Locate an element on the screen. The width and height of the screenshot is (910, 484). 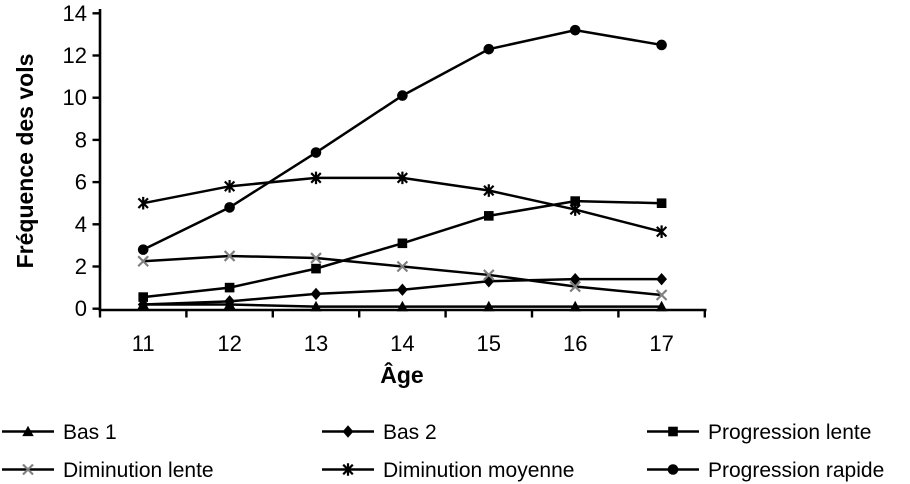
legend-label: Progression rapide is located at coordinates (796, 470).